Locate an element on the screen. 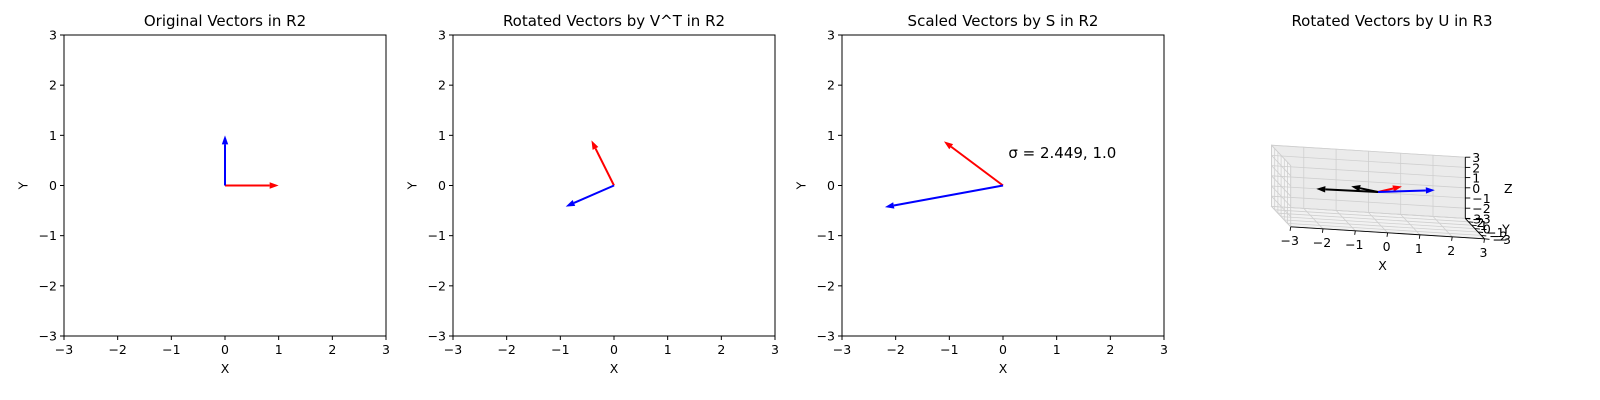 The height and width of the screenshot is (400, 1600). z-axis-label: Z is located at coordinates (1508, 188).